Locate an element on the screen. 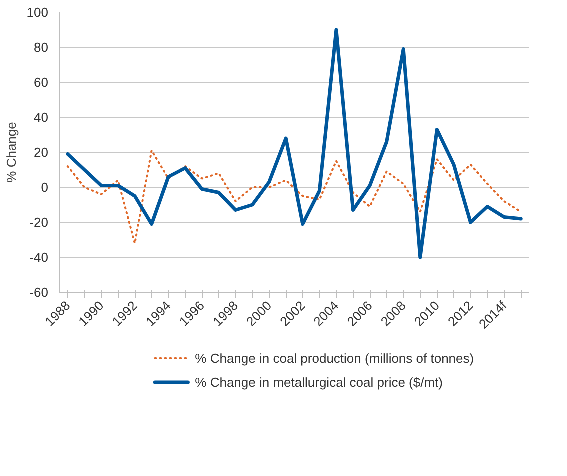 The image size is (567, 476). legend-label: % Change in coal production (millions of tonnes) is located at coordinates (334, 358).